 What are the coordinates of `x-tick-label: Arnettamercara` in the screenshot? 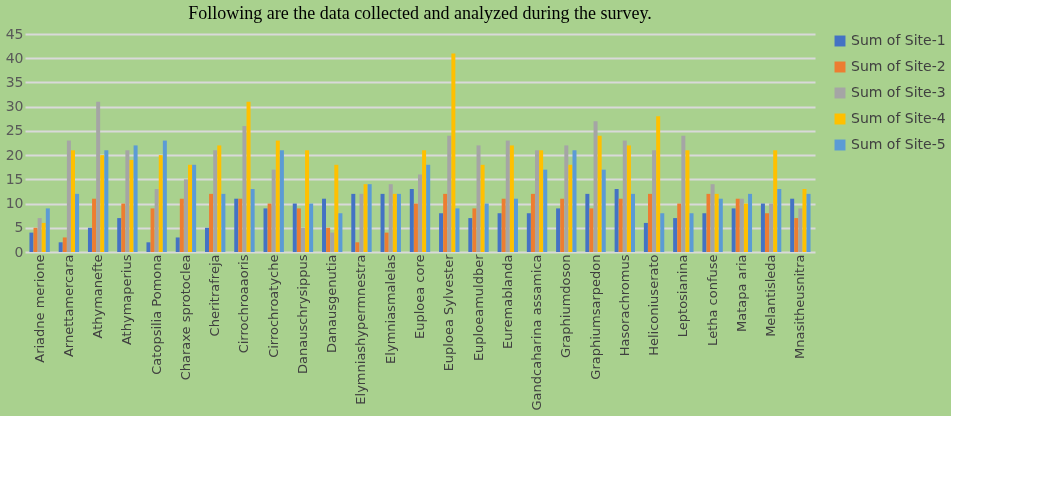 It's located at (68, 306).